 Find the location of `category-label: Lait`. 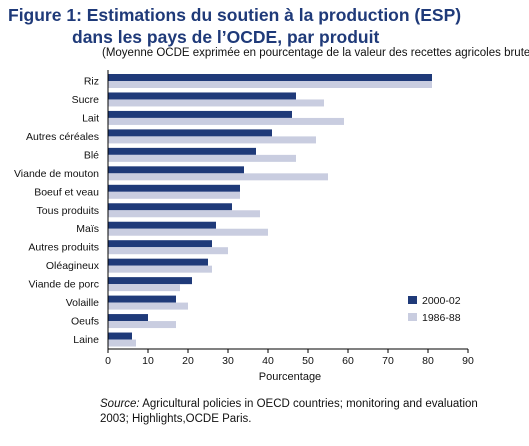

category-label: Lait is located at coordinates (90, 118).